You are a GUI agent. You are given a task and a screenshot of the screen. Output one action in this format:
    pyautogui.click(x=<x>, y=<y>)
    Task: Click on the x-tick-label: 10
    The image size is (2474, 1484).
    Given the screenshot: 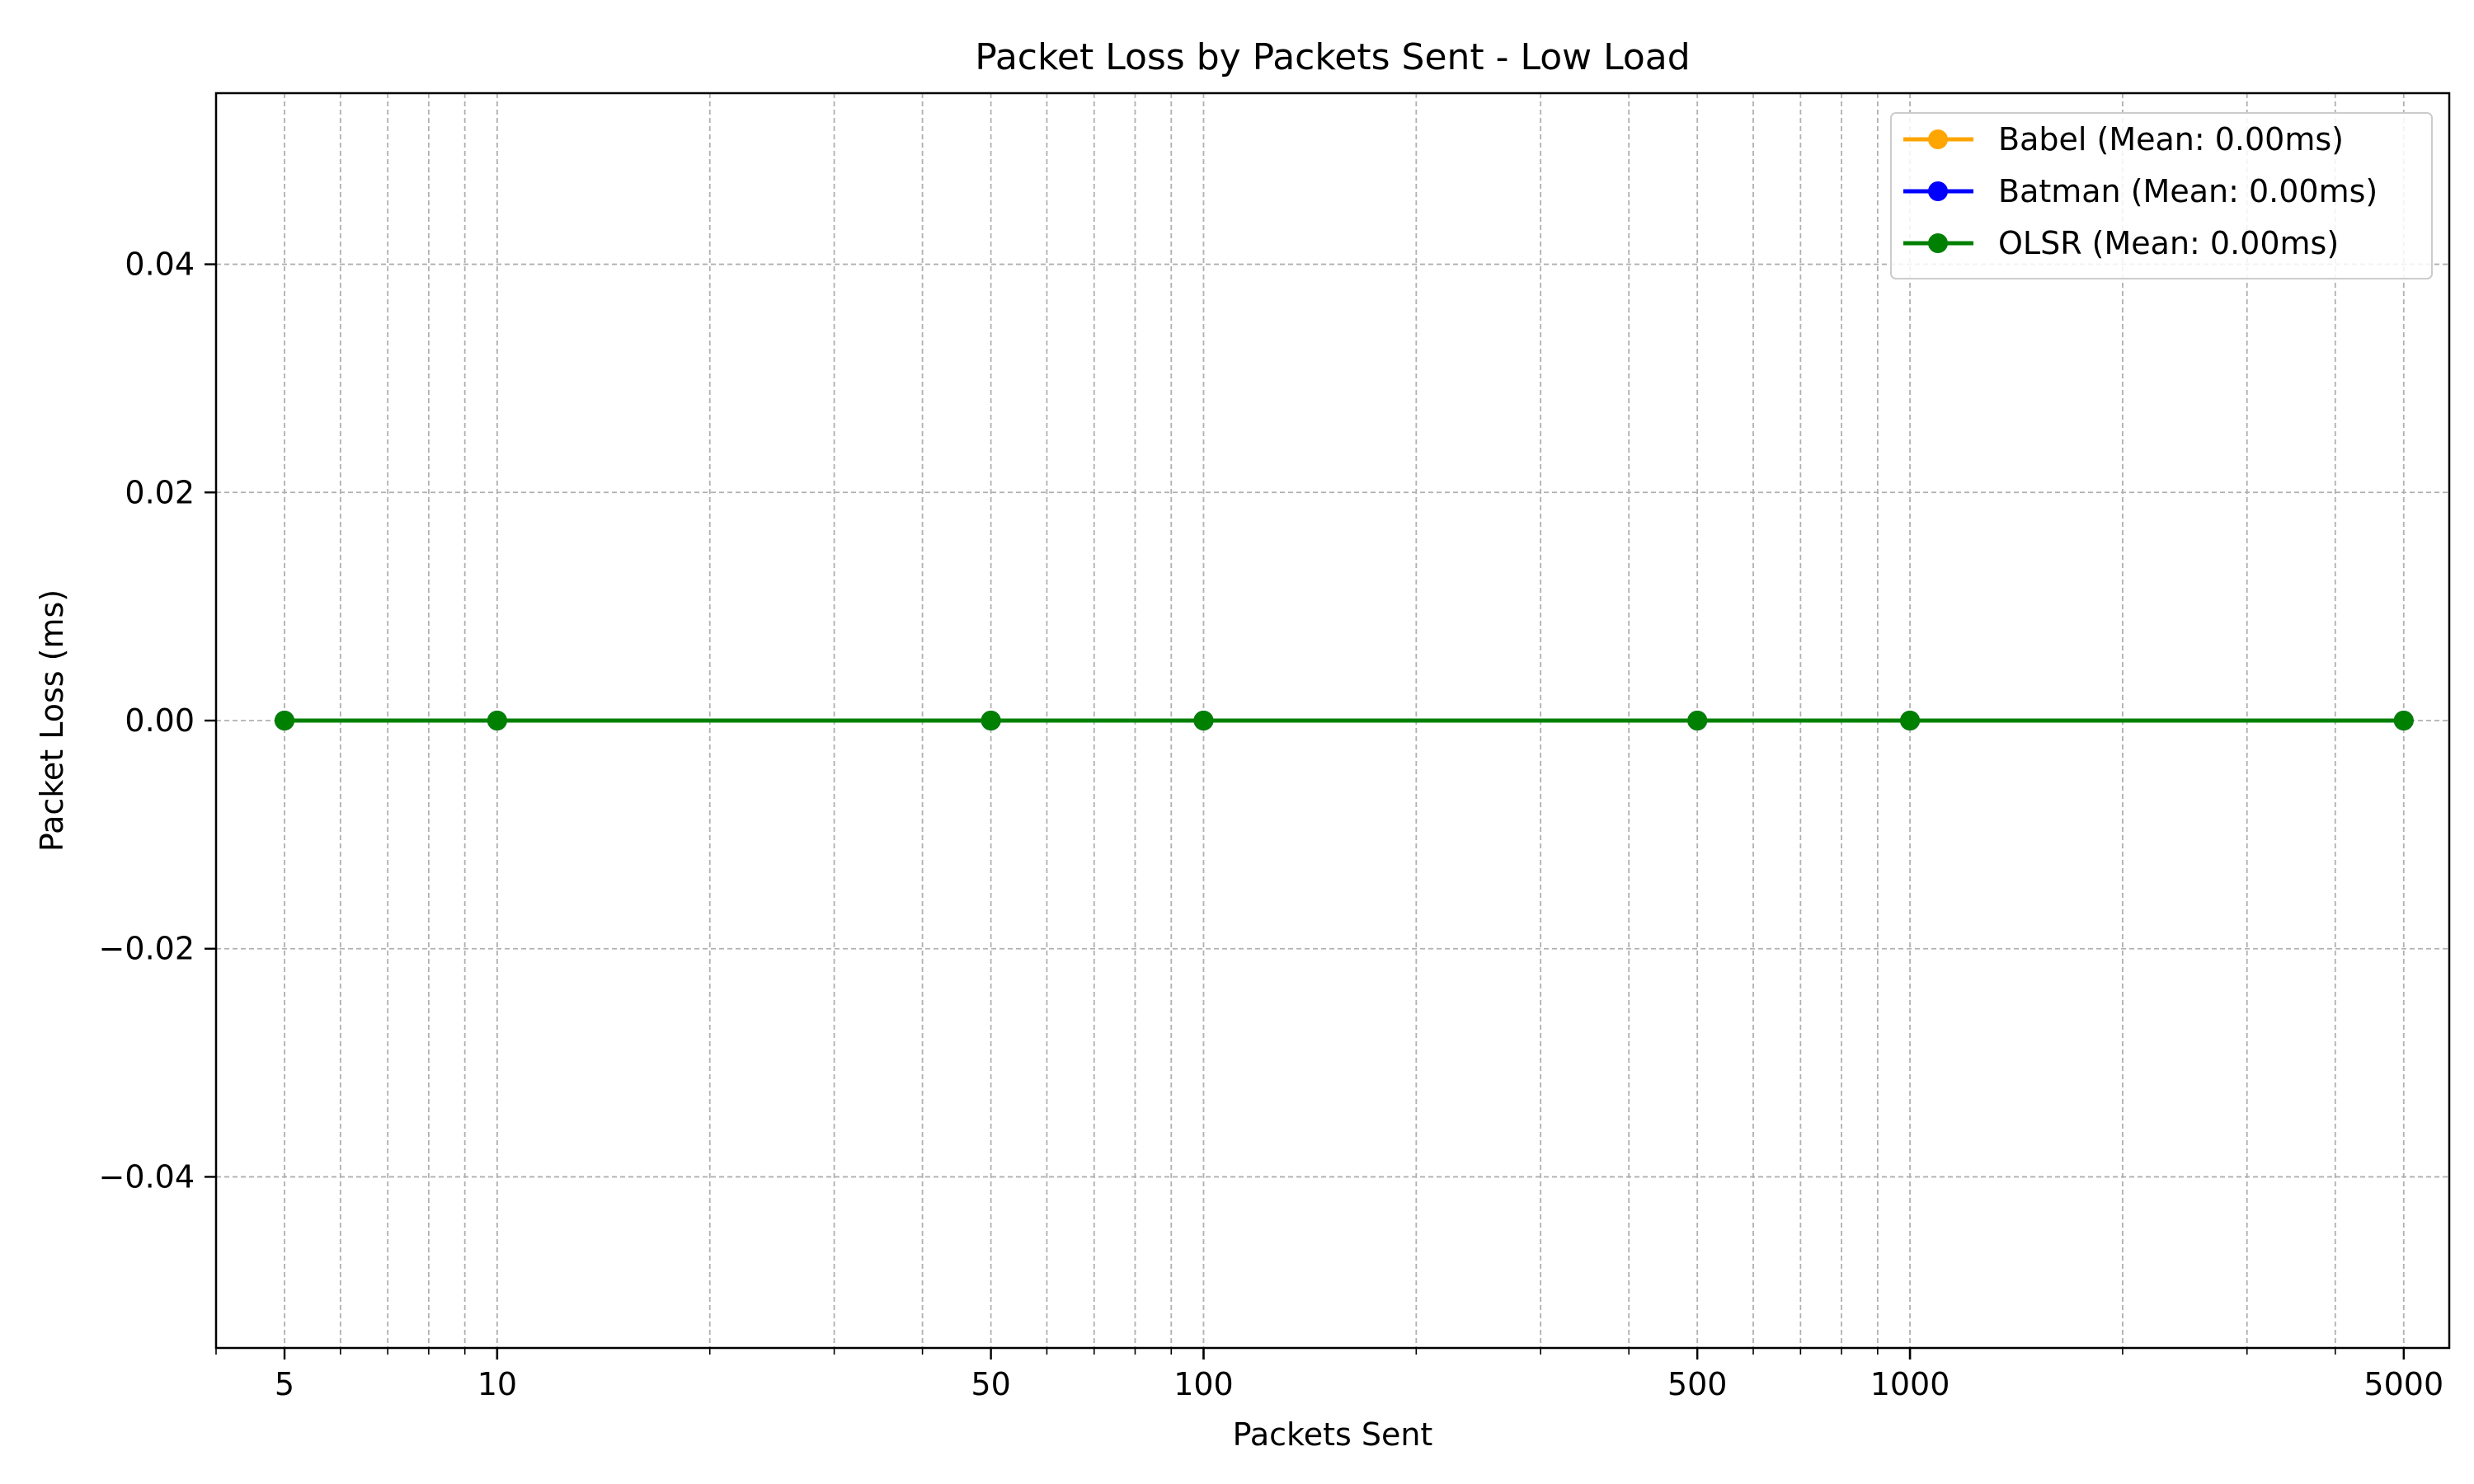 What is the action you would take?
    pyautogui.click(x=497, y=1384)
    